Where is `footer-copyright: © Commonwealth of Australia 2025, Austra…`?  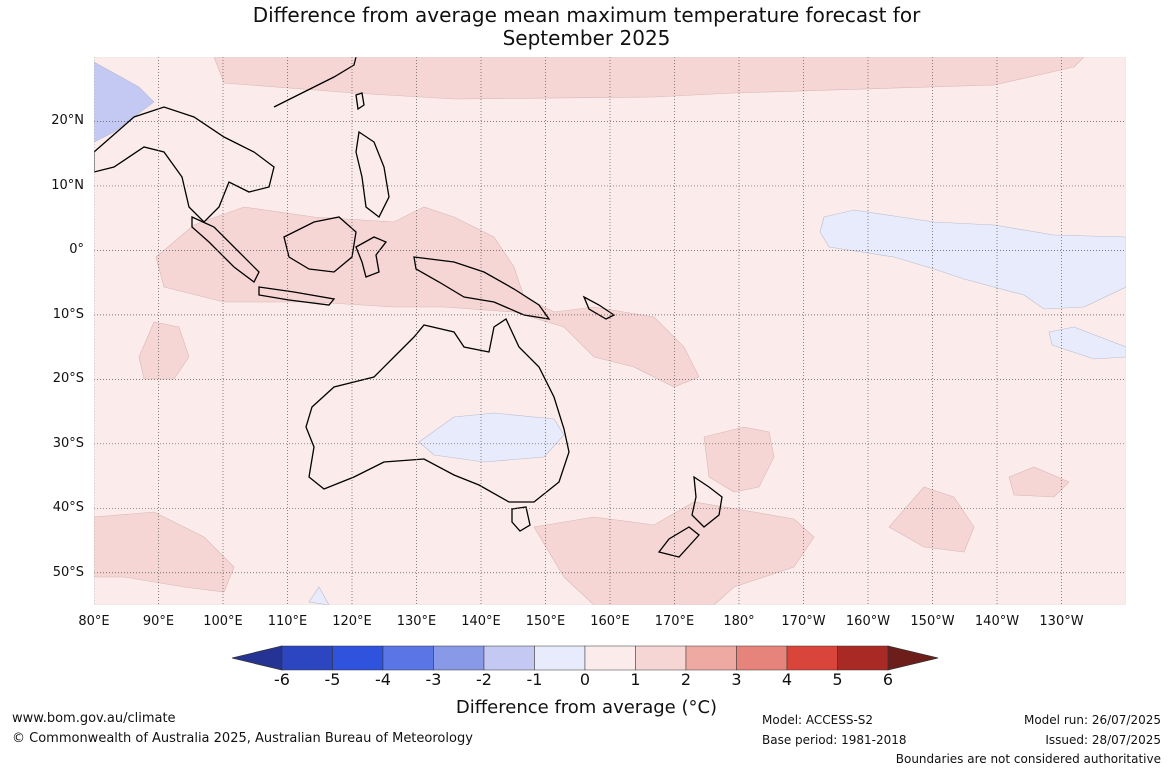 footer-copyright: © Commonwealth of Australia 2025, Austra… is located at coordinates (242, 738).